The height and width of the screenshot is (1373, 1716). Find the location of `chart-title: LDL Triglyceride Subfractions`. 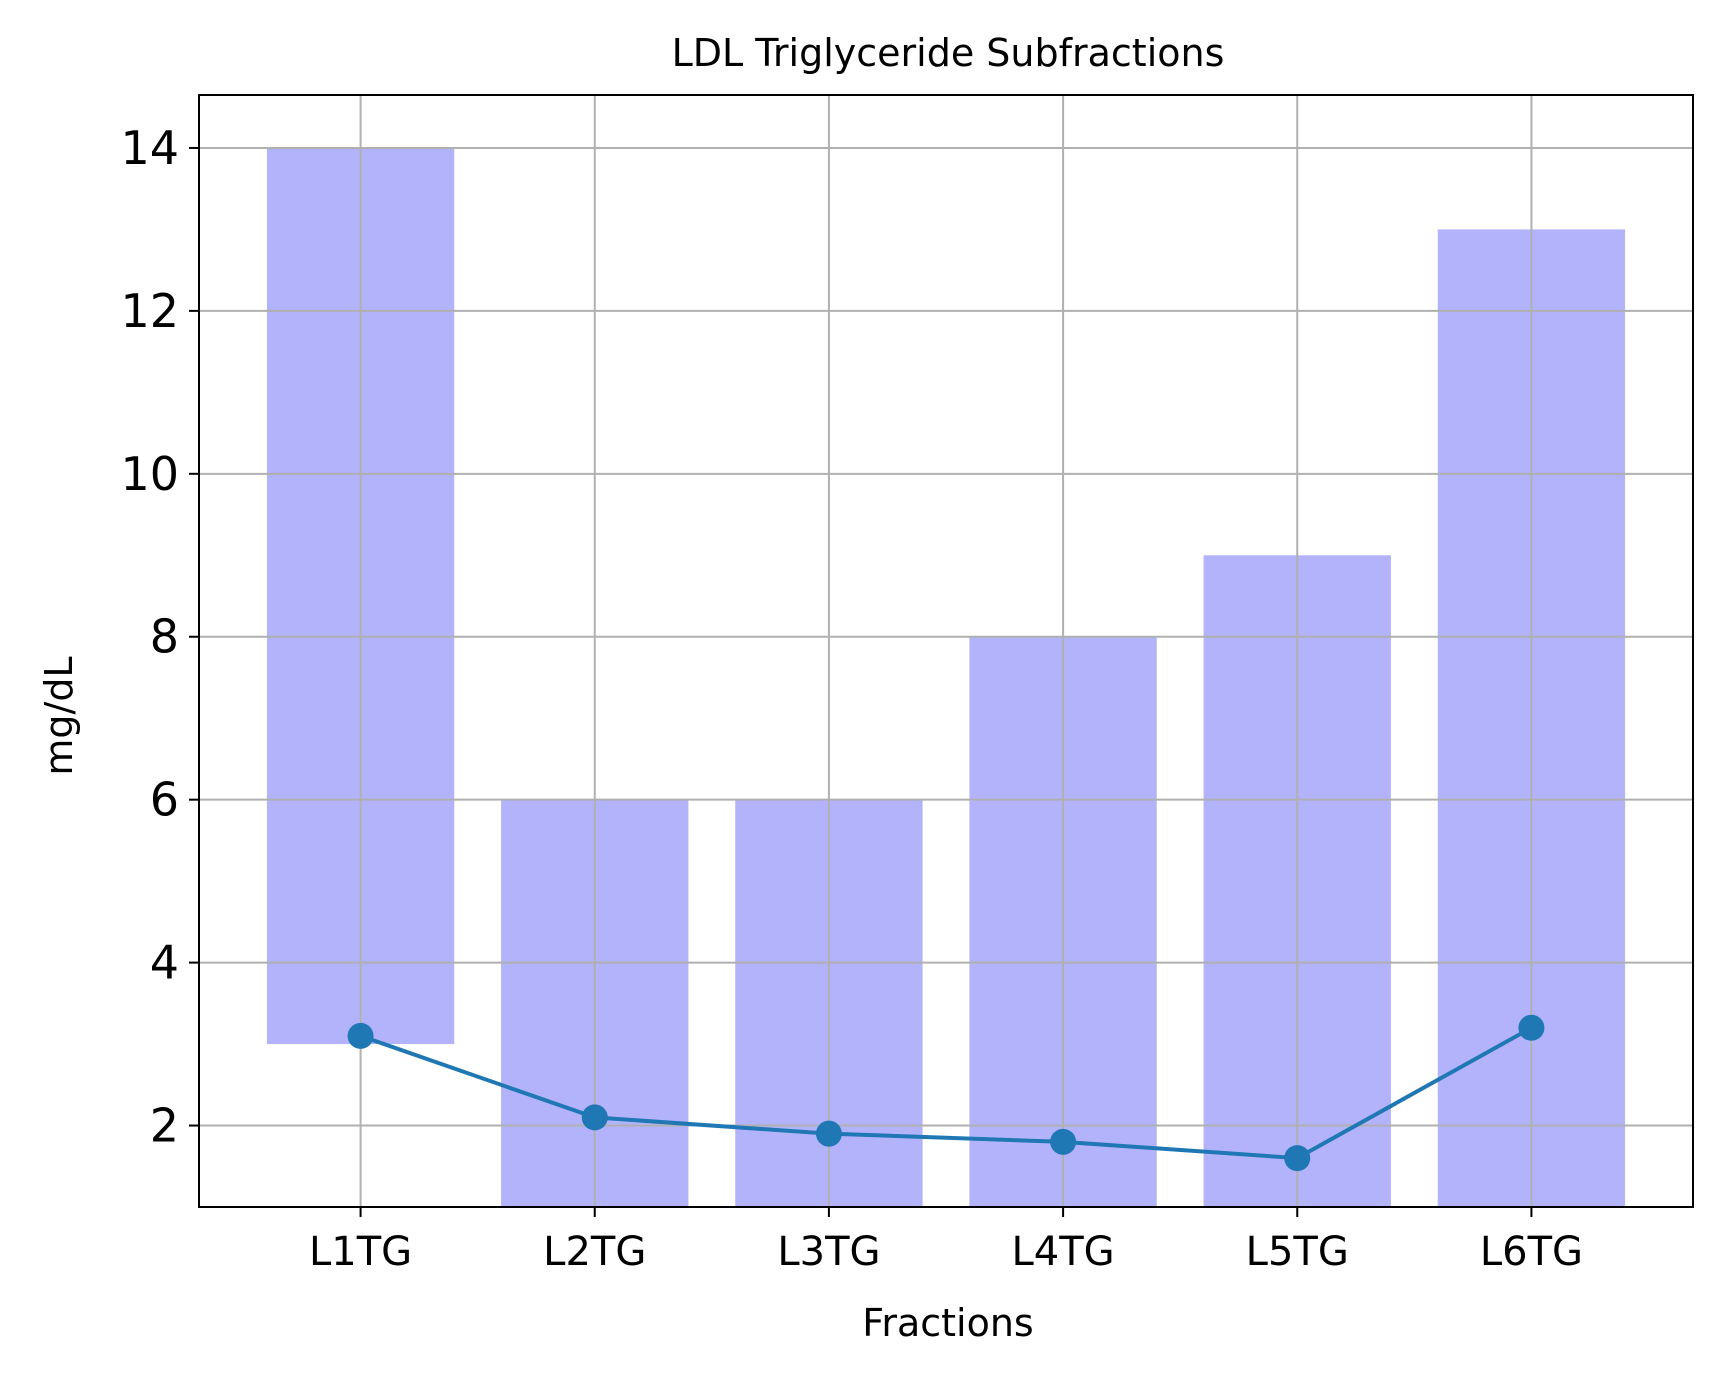

chart-title: LDL Triglyceride Subfractions is located at coordinates (948, 53).